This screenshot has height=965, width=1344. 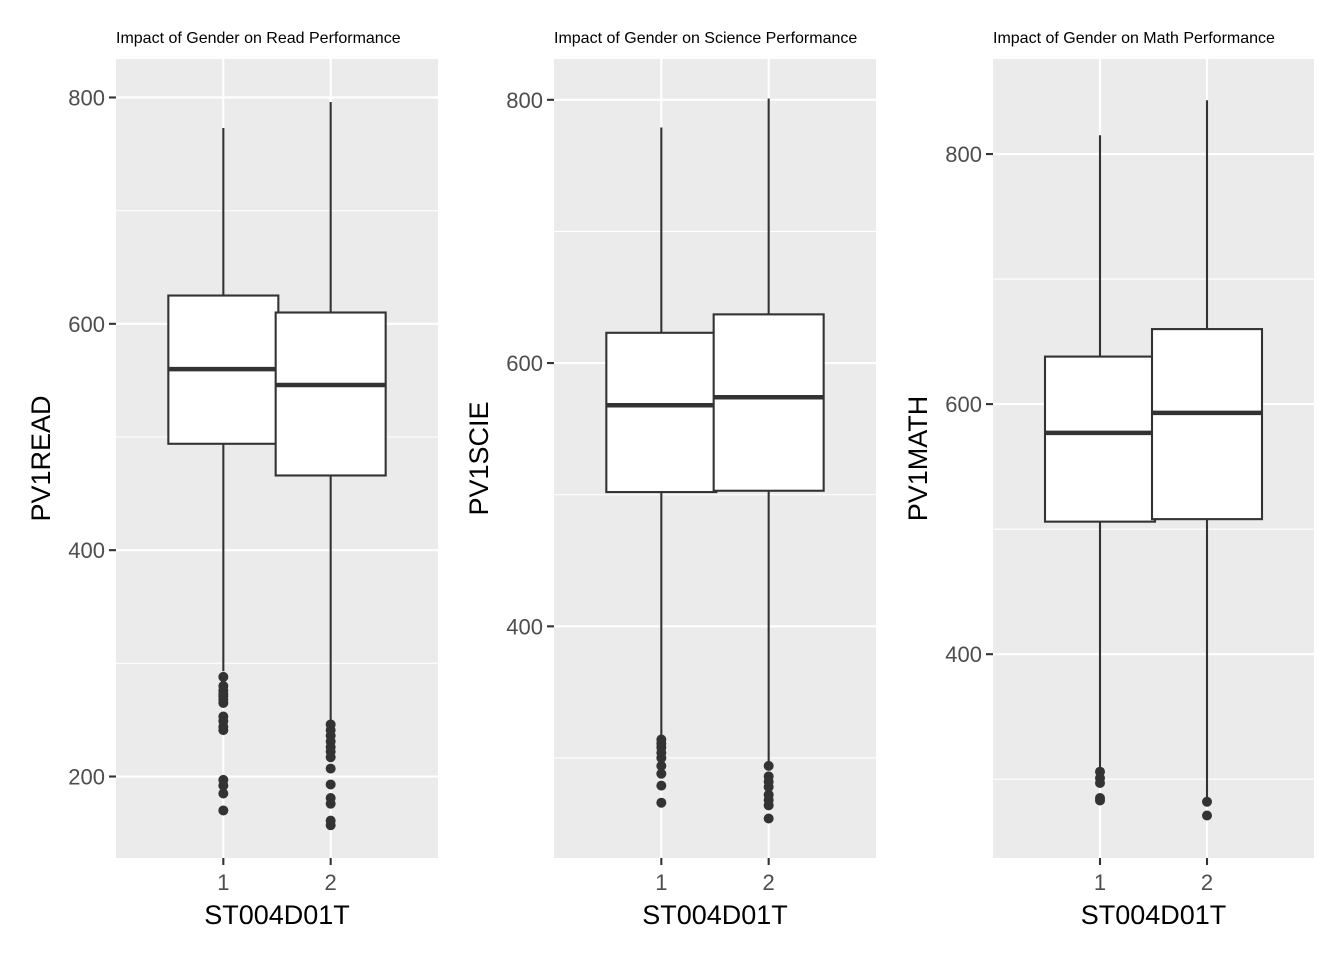 I want to click on panel-1-title: Impact of Gender on Read Performance, so click(x=258, y=38).